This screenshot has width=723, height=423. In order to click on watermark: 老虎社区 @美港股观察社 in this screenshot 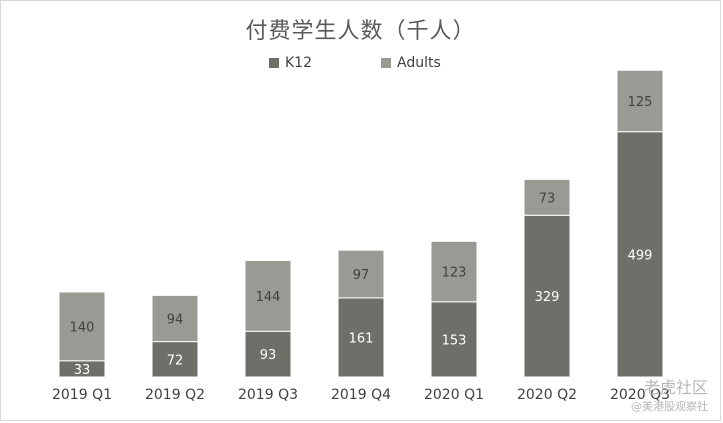, I will do `click(669, 394)`.